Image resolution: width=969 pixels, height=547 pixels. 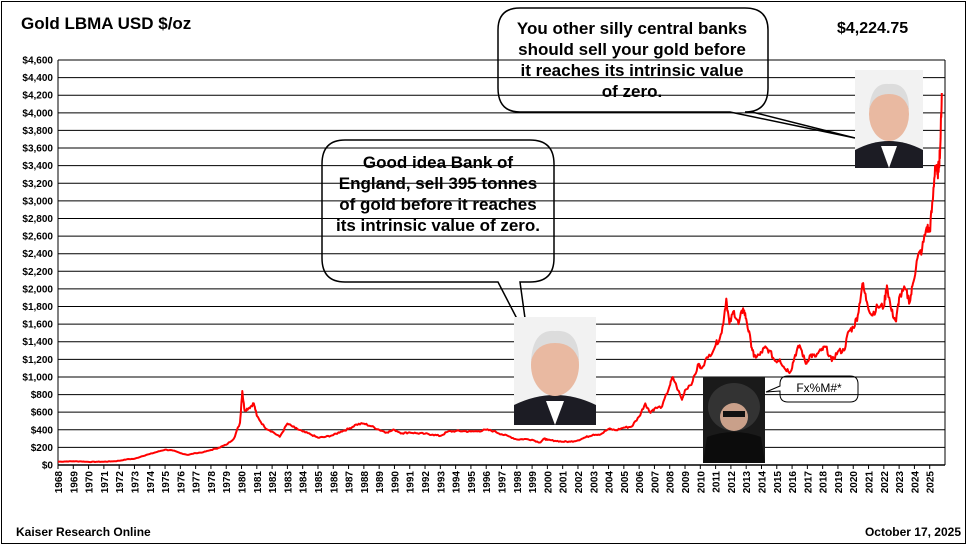 What do you see at coordinates (762, 482) in the screenshot?
I see `x-tick-label: 2014` at bounding box center [762, 482].